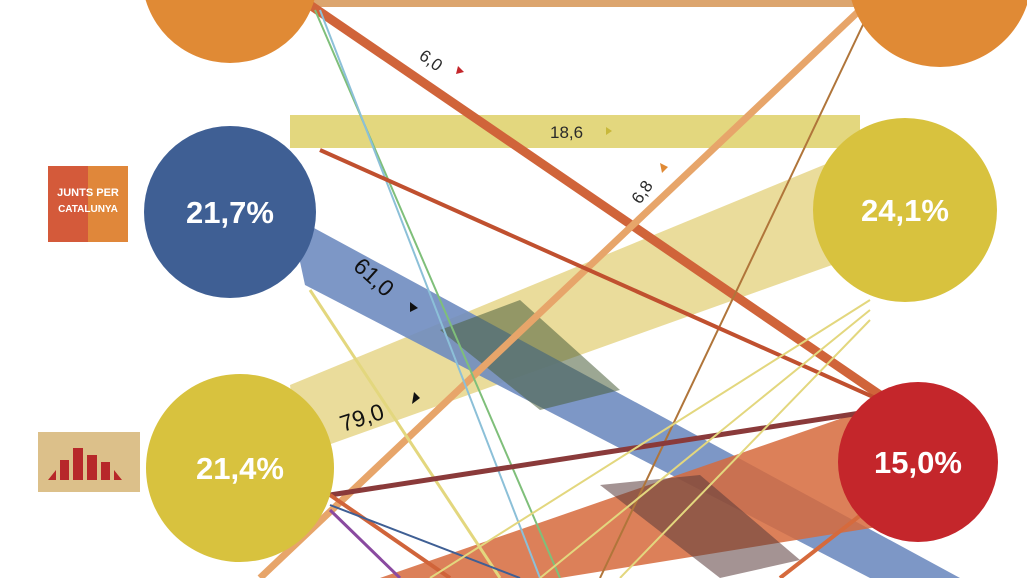 This screenshot has height=578, width=1027. Describe the element at coordinates (88, 193) in the screenshot. I see `svg-text: JUNTS PER` at that location.